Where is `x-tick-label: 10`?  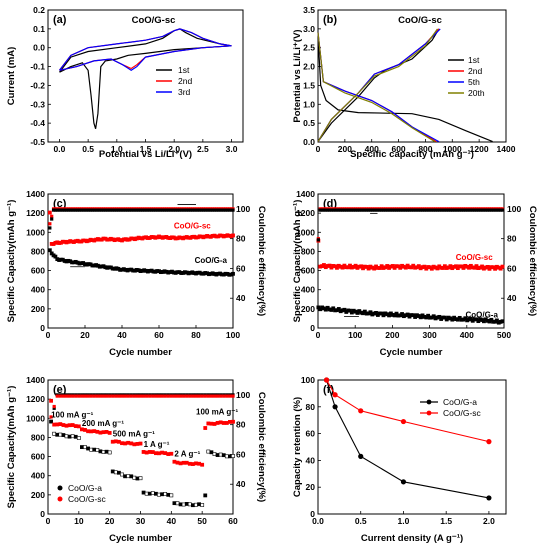 x-tick-label: 10 is located at coordinates (79, 521).